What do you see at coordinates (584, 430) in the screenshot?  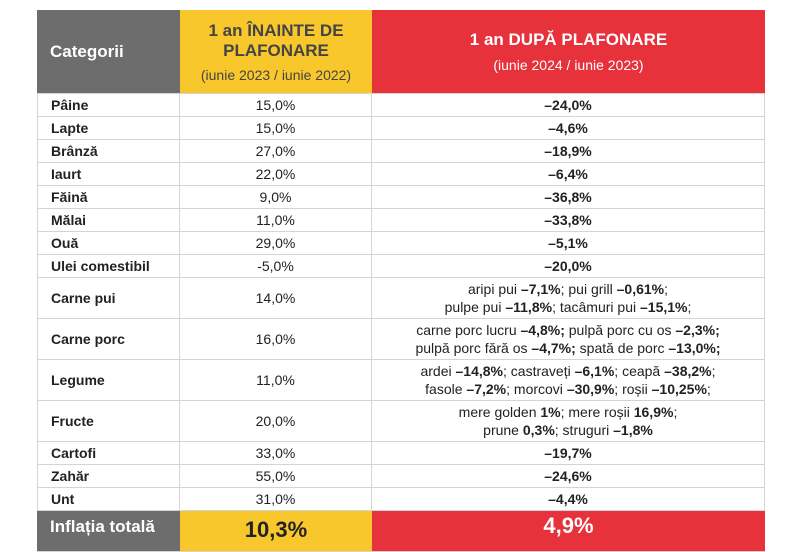 I see `after-segment: ; struguri` at bounding box center [584, 430].